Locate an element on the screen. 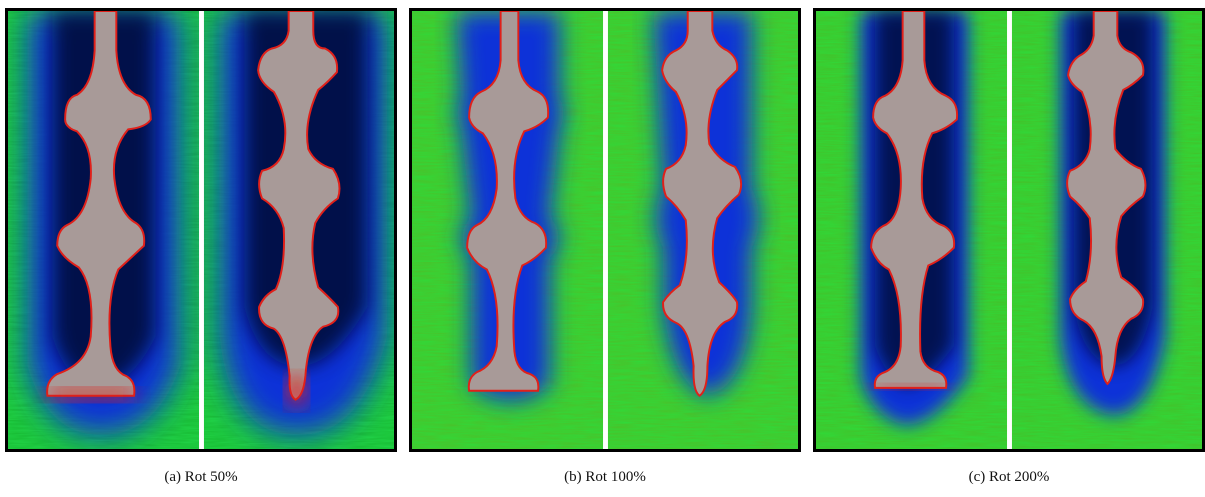  caption-a: (a) Rot 50% is located at coordinates (201, 477).